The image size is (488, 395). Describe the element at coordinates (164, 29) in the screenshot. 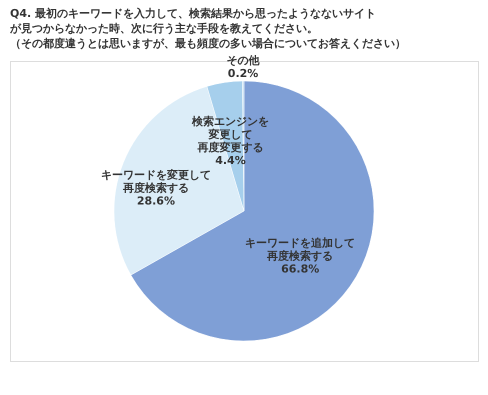

I see `text: が見つからなかった時、次に行う主な手段を教えてください。` at that location.